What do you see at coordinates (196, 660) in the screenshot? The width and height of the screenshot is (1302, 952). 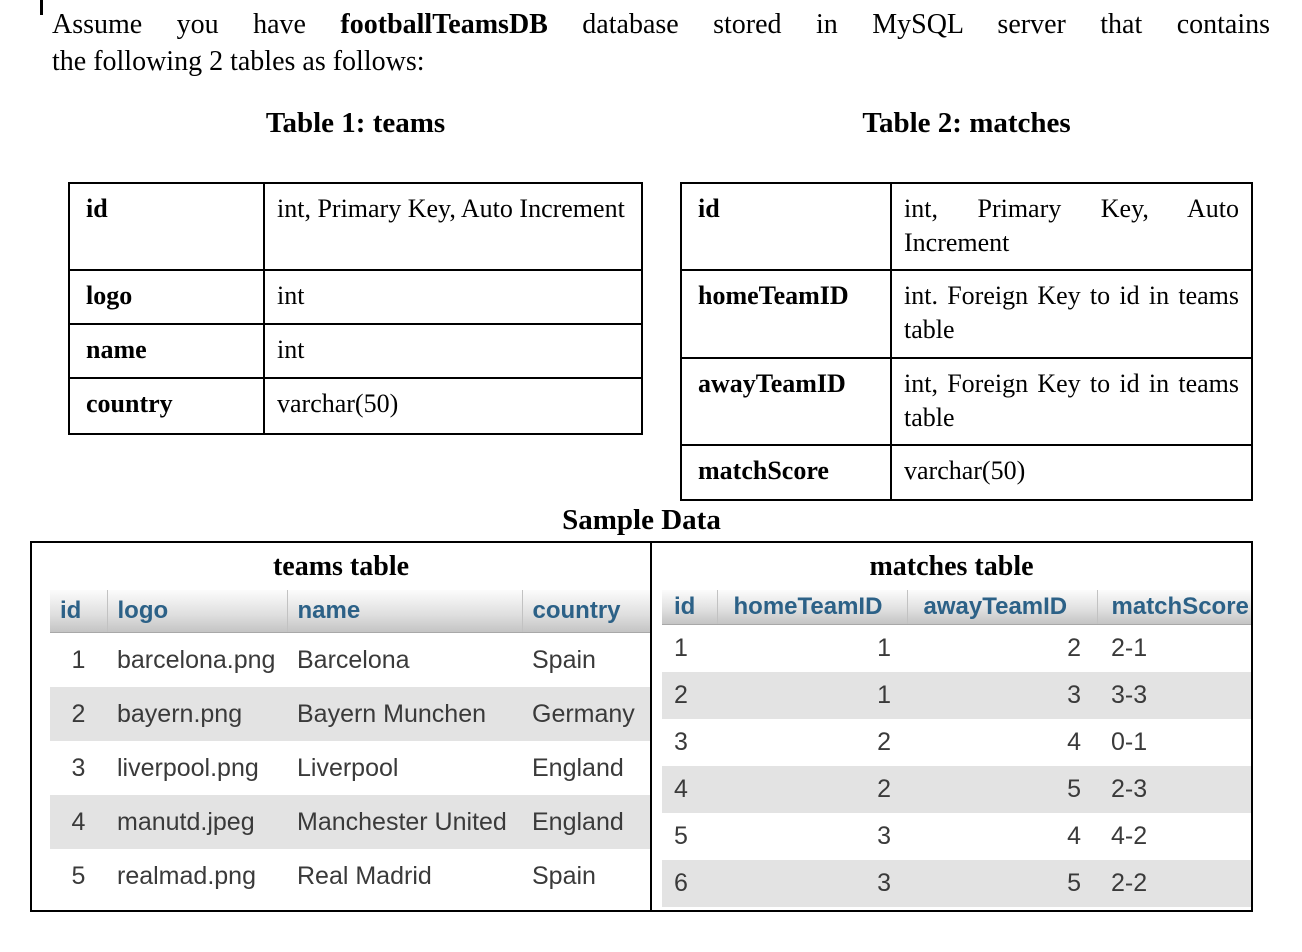 I see `cell-logo: barcelona.png` at bounding box center [196, 660].